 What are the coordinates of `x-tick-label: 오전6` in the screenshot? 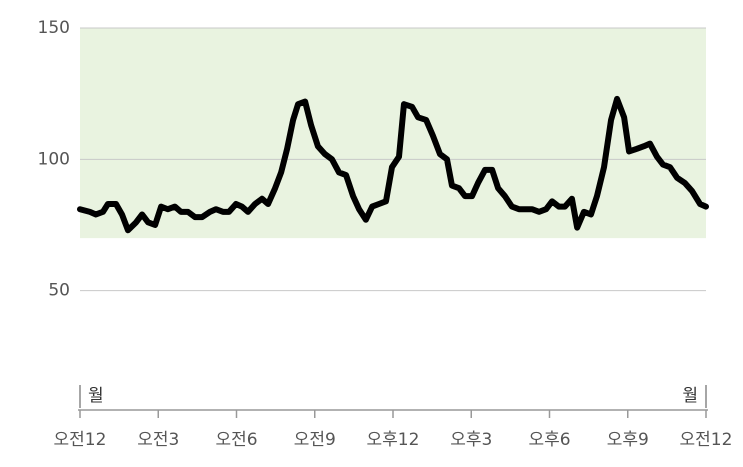 It's located at (236, 440).